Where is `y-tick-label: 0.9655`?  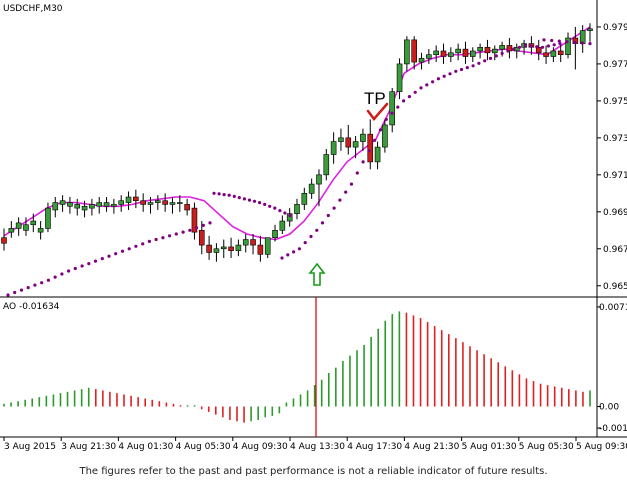 y-tick-label: 0.9655 is located at coordinates (615, 287).